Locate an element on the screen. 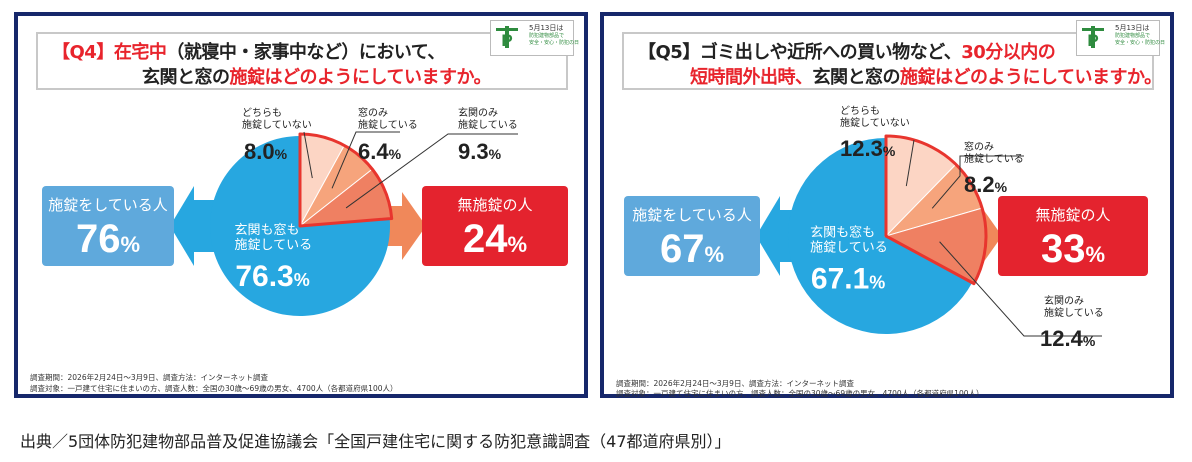  question-highlight: 短時間外出時、 is located at coordinates (751, 77).